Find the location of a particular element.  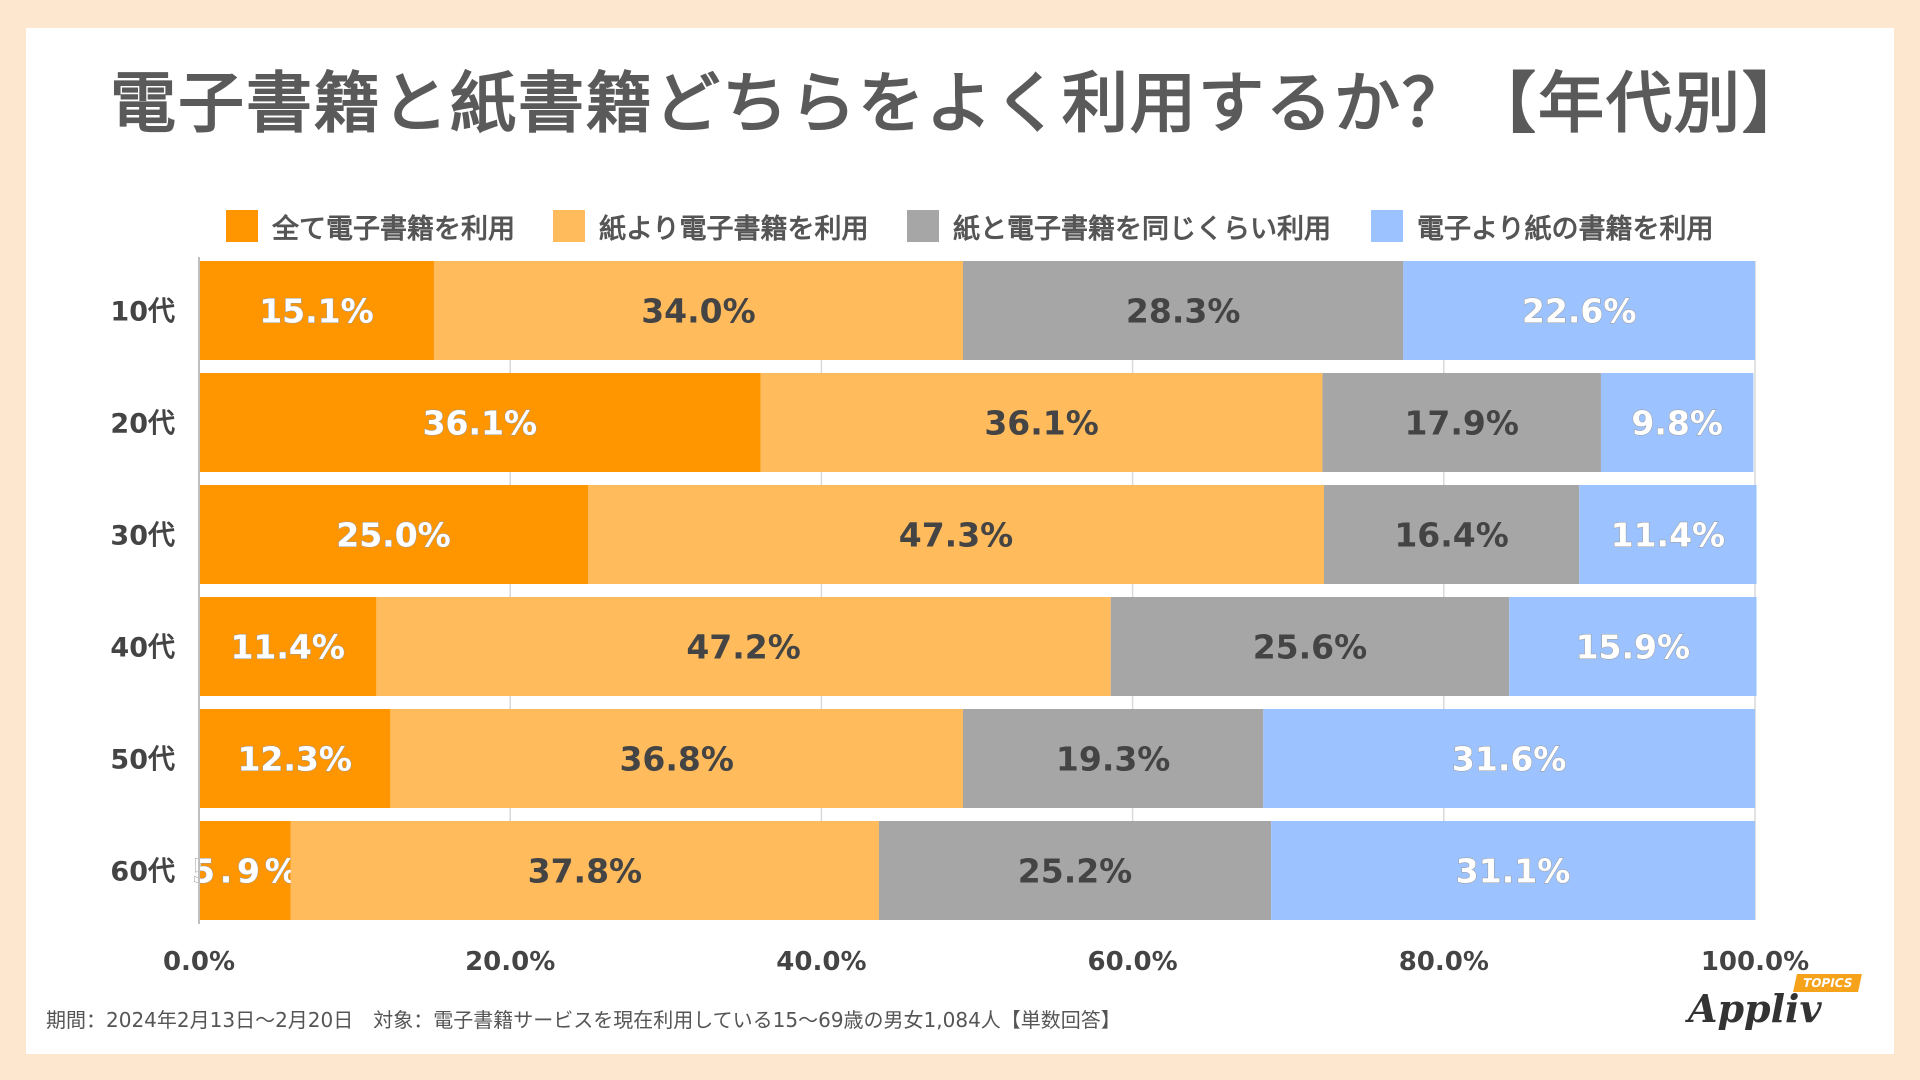

category-label: 60代 is located at coordinates (142, 872).